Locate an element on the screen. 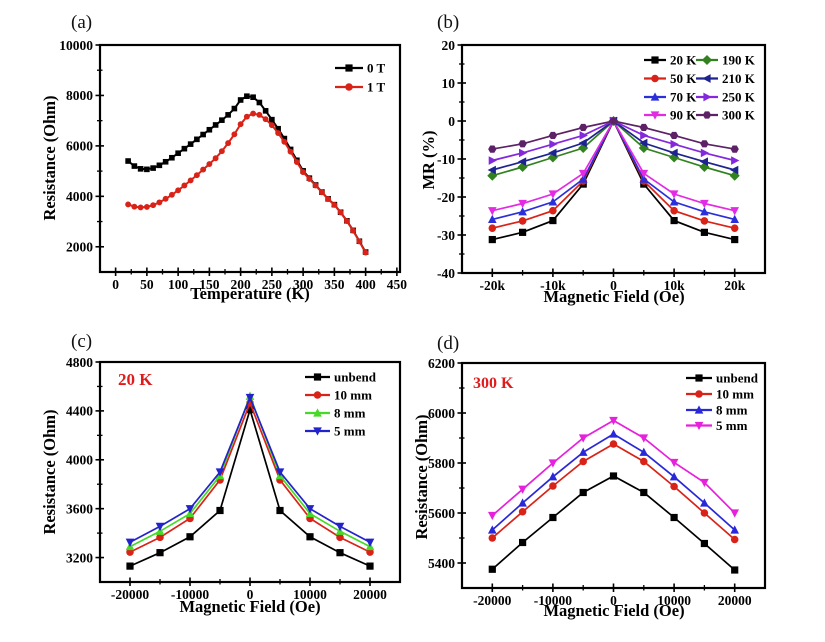  svg-text: 400 is located at coordinates (366, 284).